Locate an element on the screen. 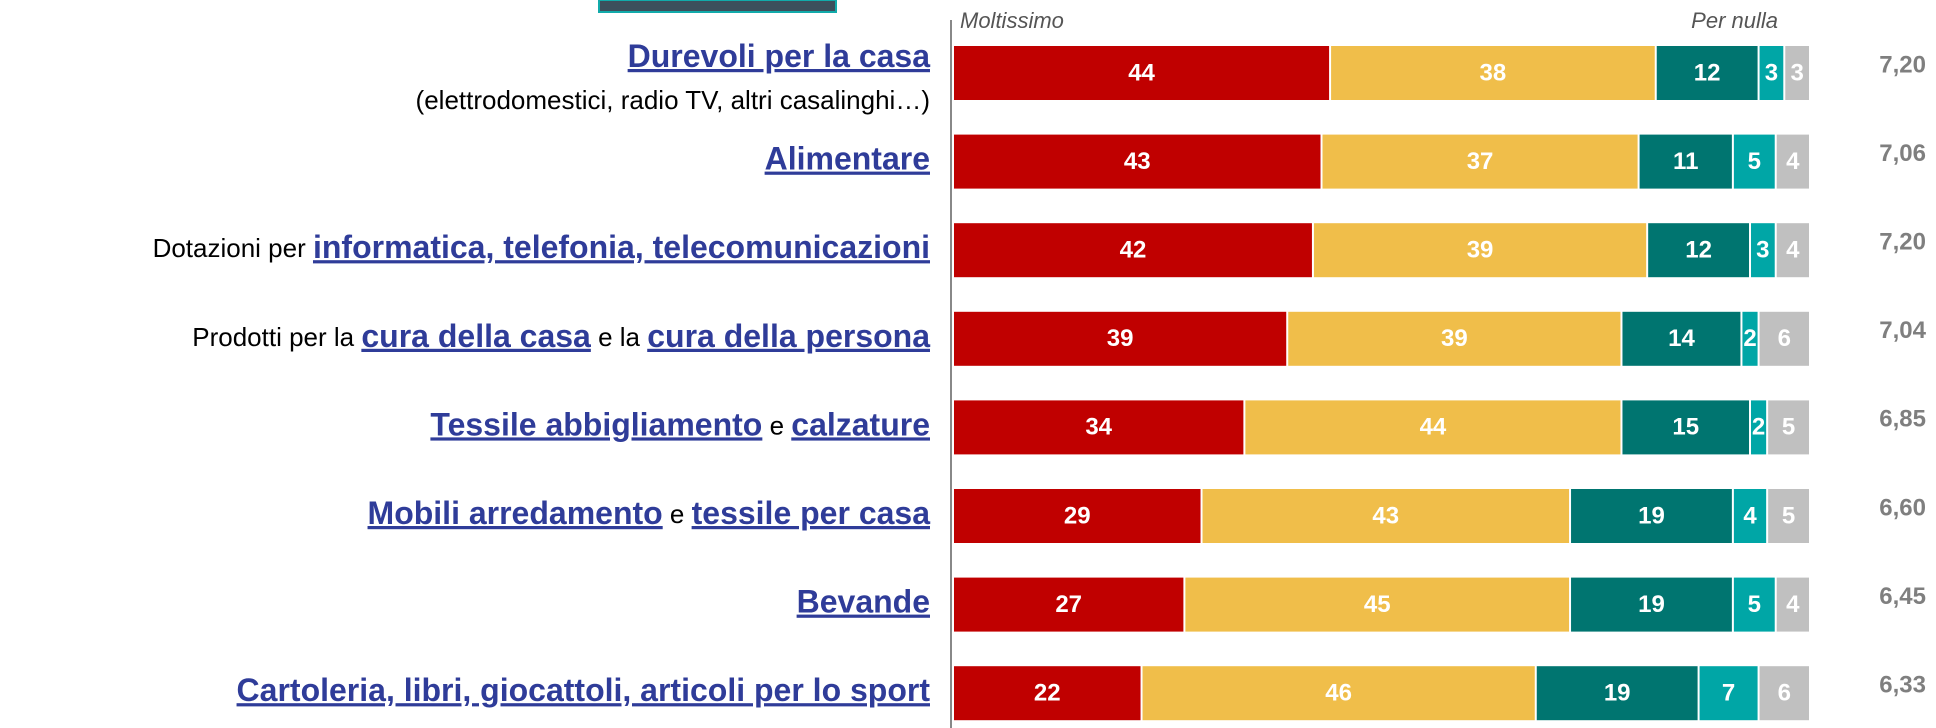  score-label: 6,60 is located at coordinates (1902, 507).